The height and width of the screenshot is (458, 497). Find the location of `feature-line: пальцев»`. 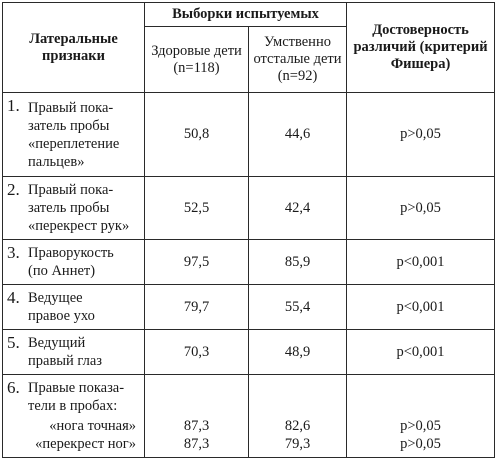

feature-line: пальцев» is located at coordinates (56, 161).